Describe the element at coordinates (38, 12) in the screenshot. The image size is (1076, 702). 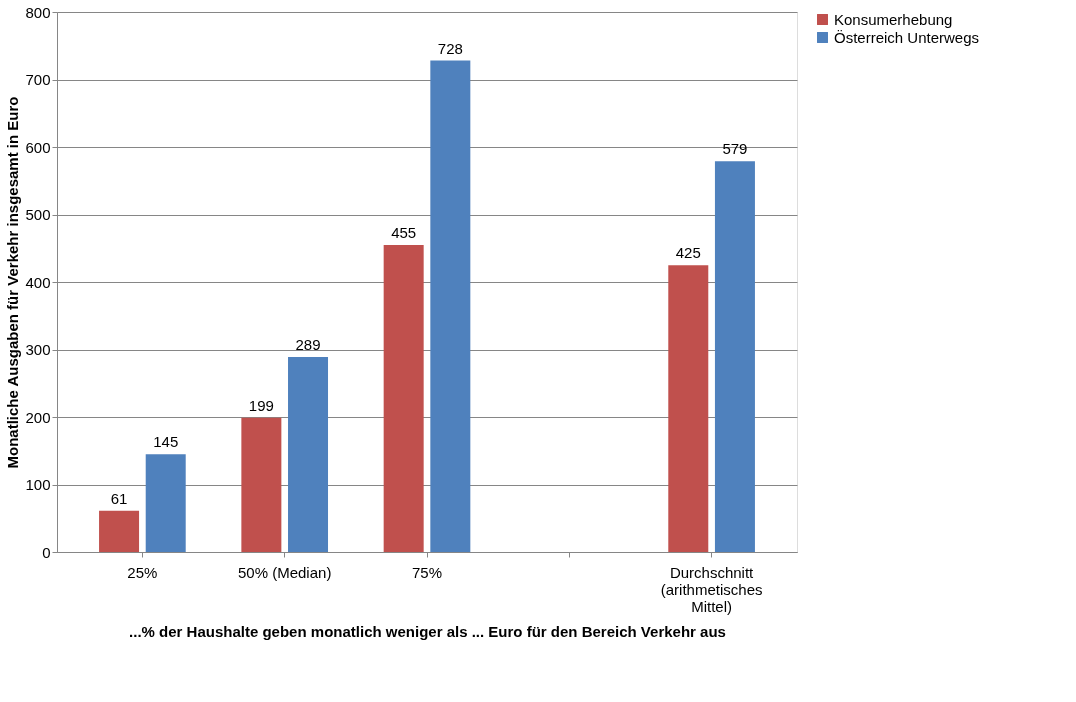
I see `y-tick-label: 800` at that location.